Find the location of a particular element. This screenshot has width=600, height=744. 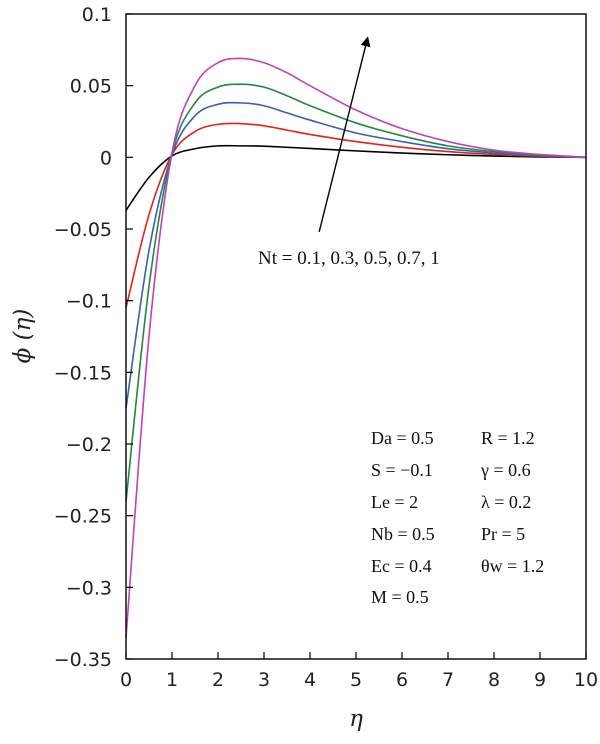

param-gamma: γ = 0.6 is located at coordinates (505, 470).